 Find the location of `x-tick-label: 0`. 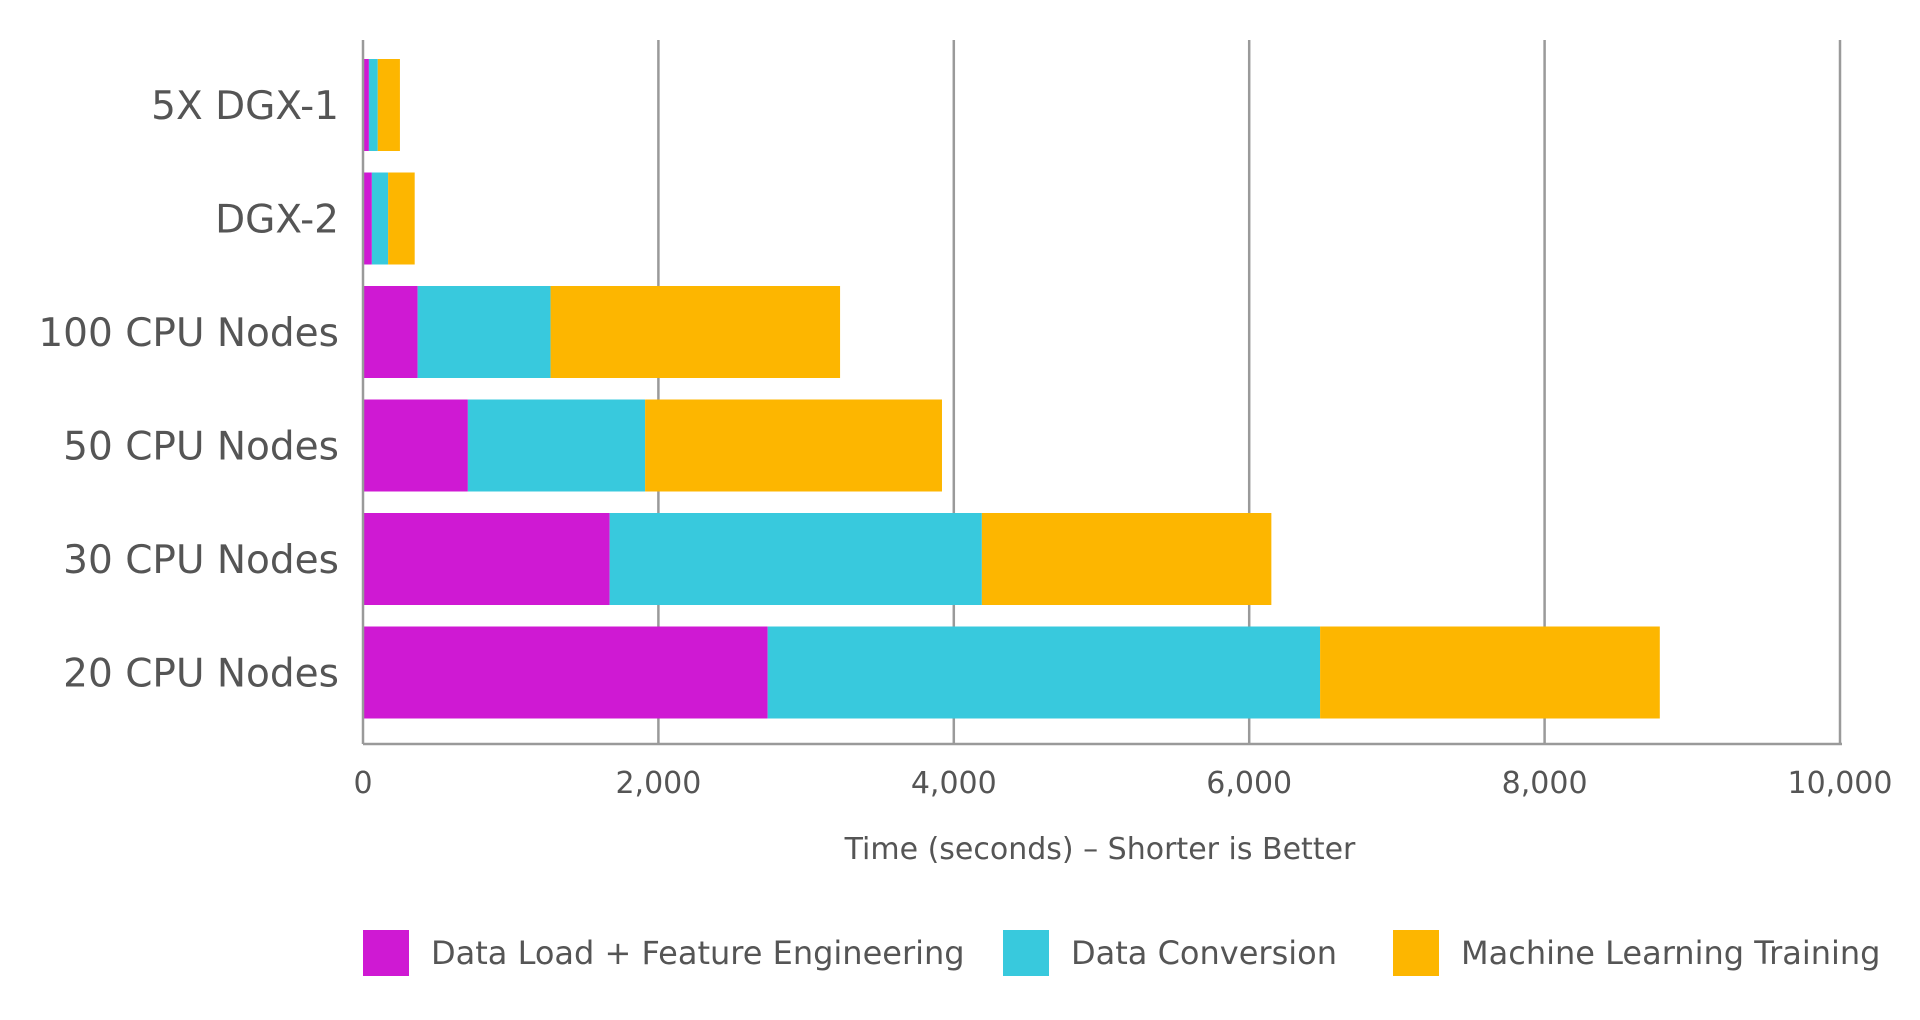

x-tick-label: 0 is located at coordinates (362, 783).